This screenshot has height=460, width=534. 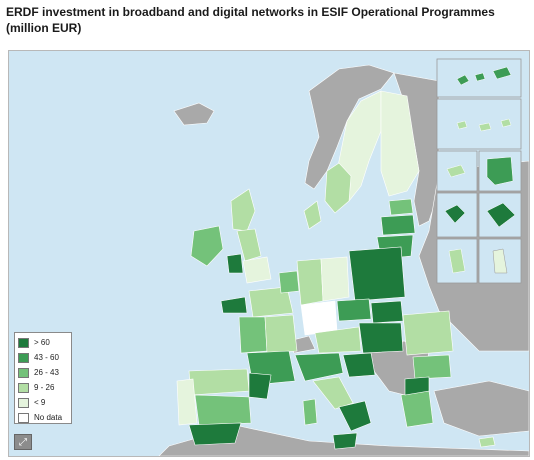 I want to click on expand-icon: ⤢, so click(x=23, y=442).